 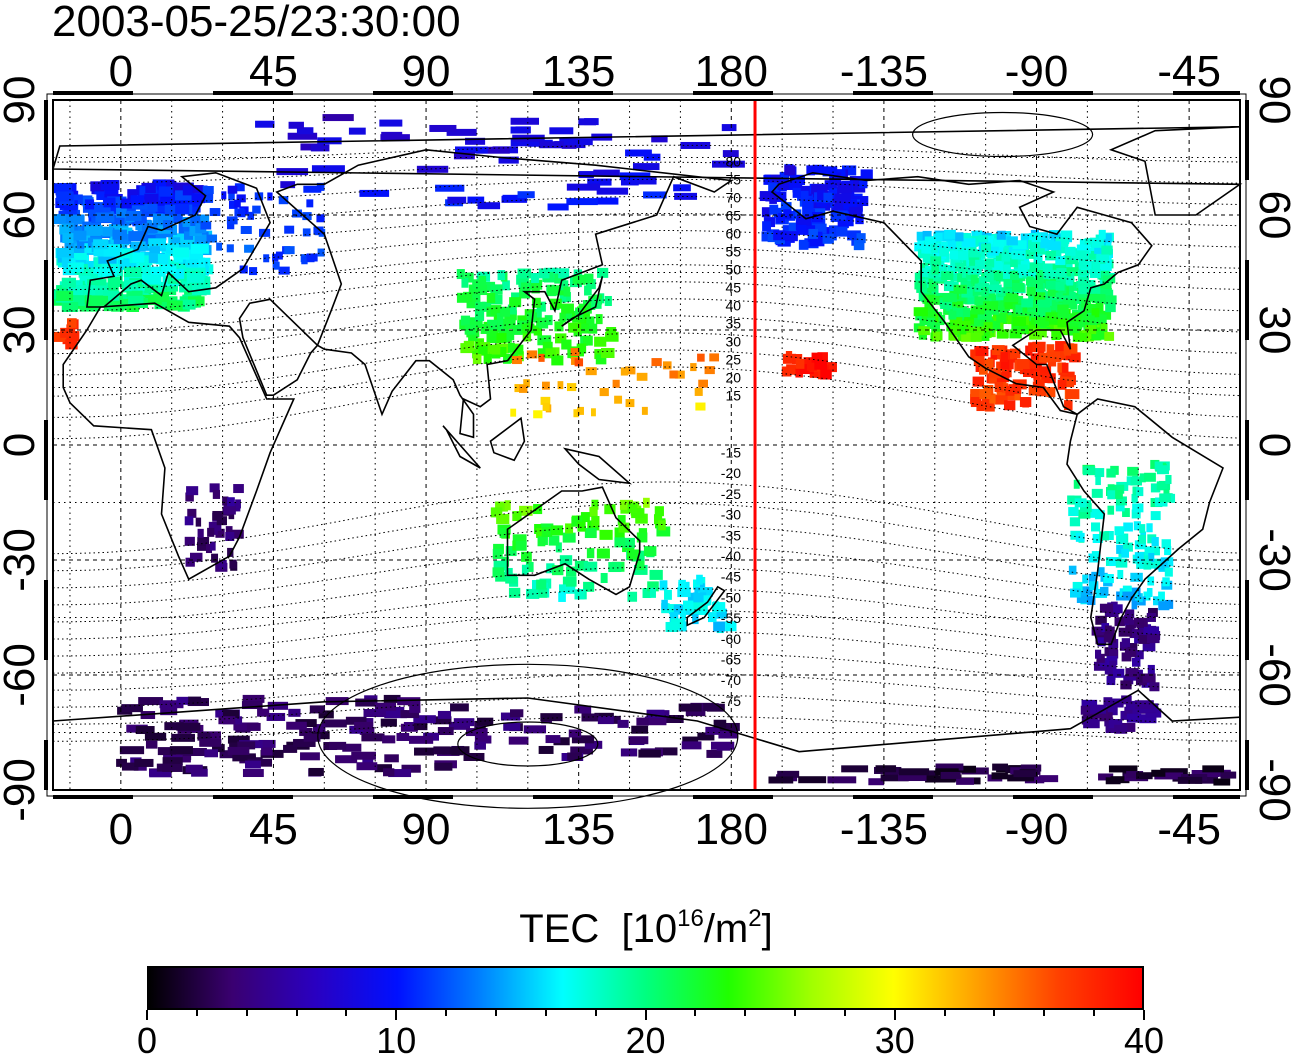 What do you see at coordinates (273, 71) in the screenshot?
I see `lon-tick-label-top: 45` at bounding box center [273, 71].